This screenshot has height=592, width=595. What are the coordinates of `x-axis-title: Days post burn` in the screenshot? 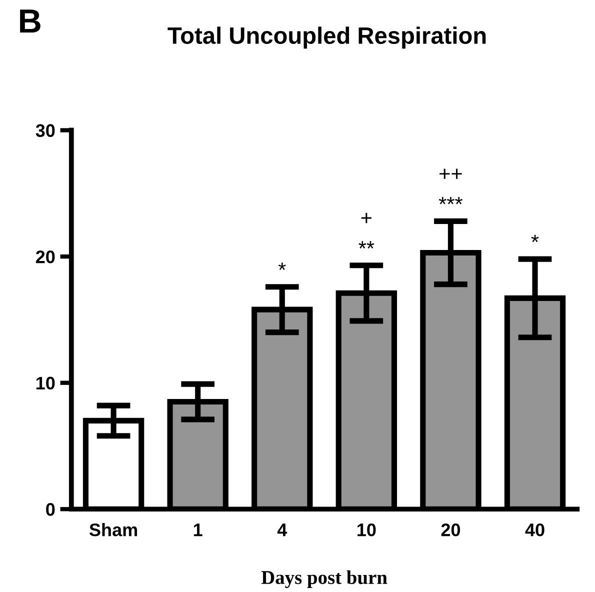 It's located at (324, 579).